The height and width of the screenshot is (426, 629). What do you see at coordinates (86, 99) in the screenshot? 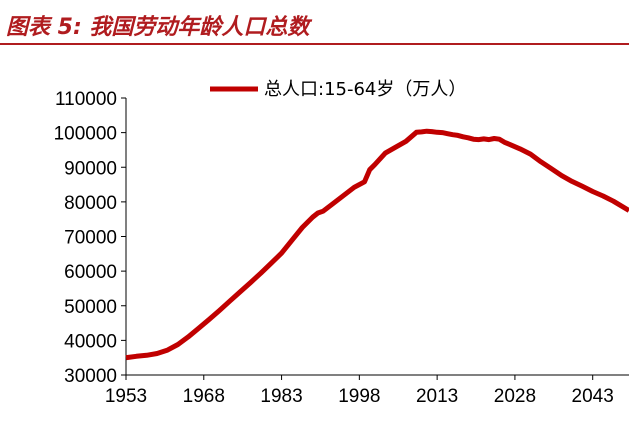
I see `y-tick-label: 110000` at bounding box center [86, 99].